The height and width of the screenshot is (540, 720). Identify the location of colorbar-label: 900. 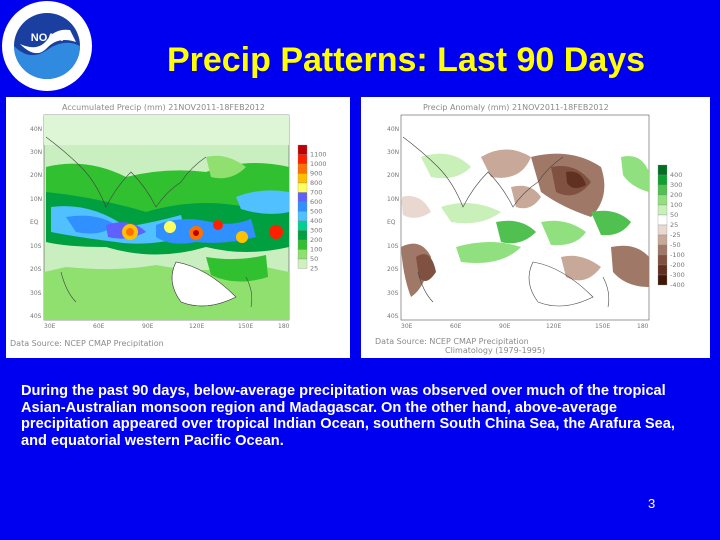
(316, 174).